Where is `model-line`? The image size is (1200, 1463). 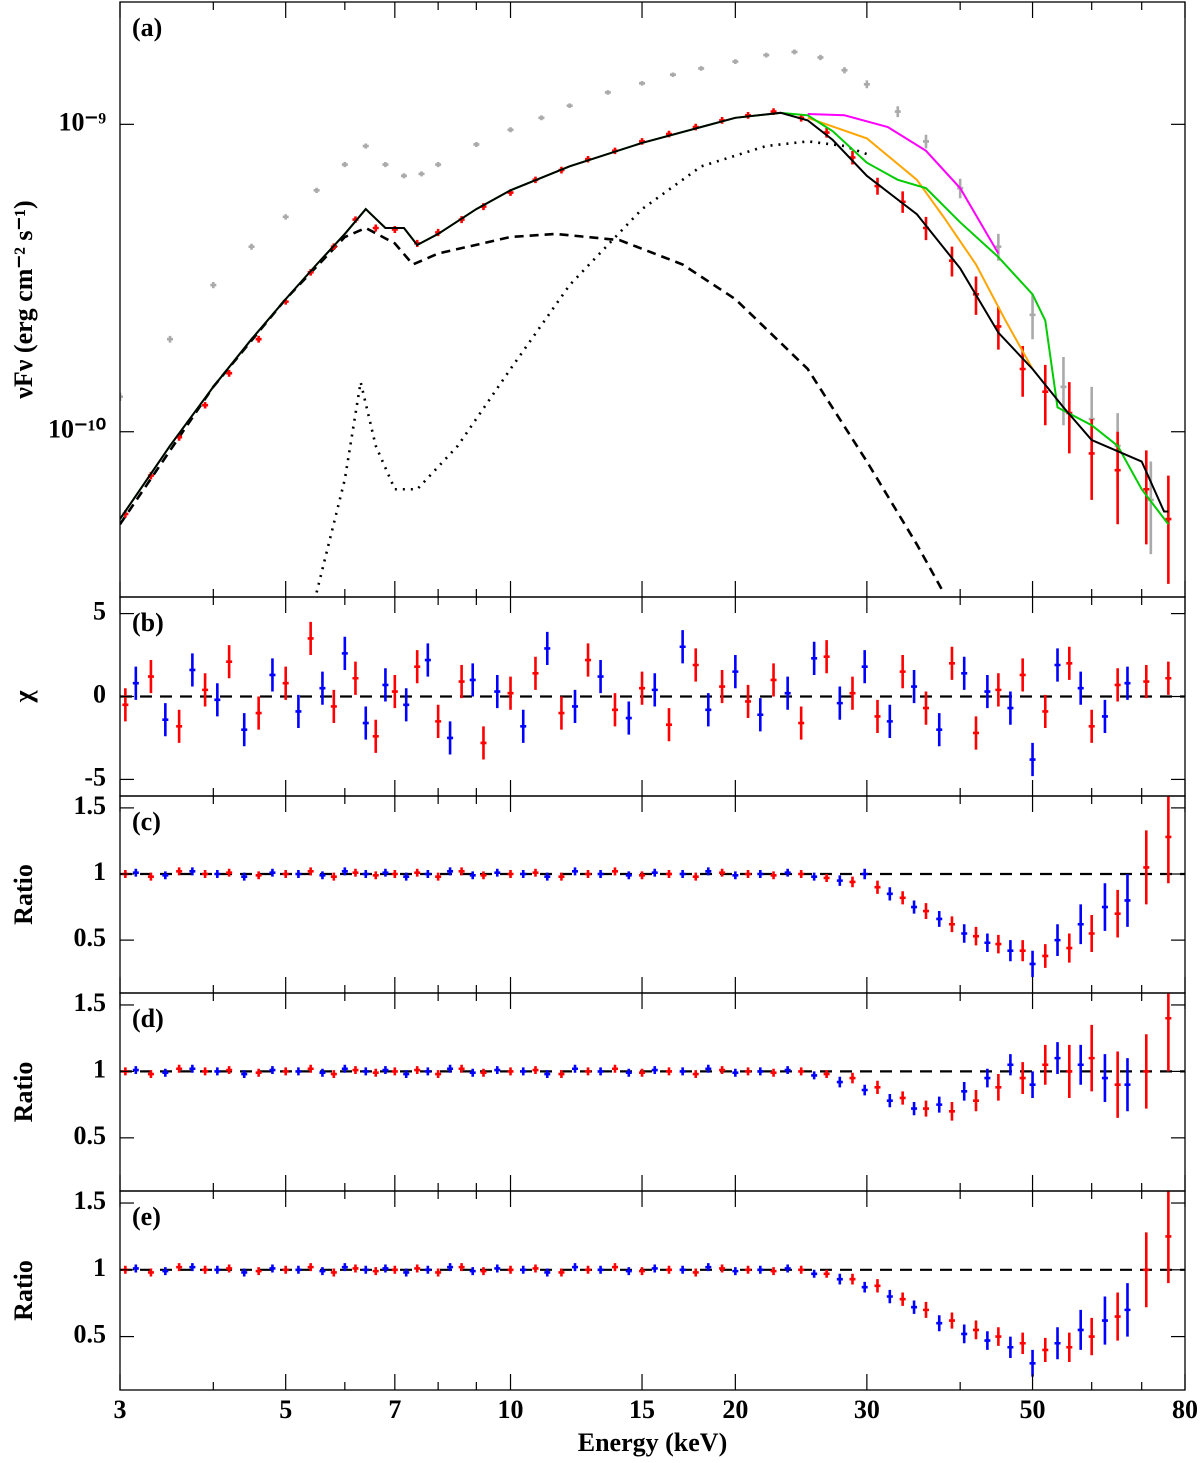
model-line is located at coordinates (903, 184).